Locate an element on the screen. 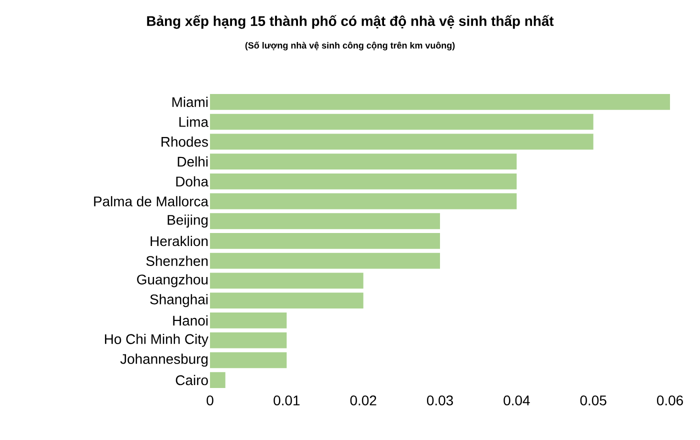 The height and width of the screenshot is (440, 700). y-tick-label: Beijing is located at coordinates (188, 221).